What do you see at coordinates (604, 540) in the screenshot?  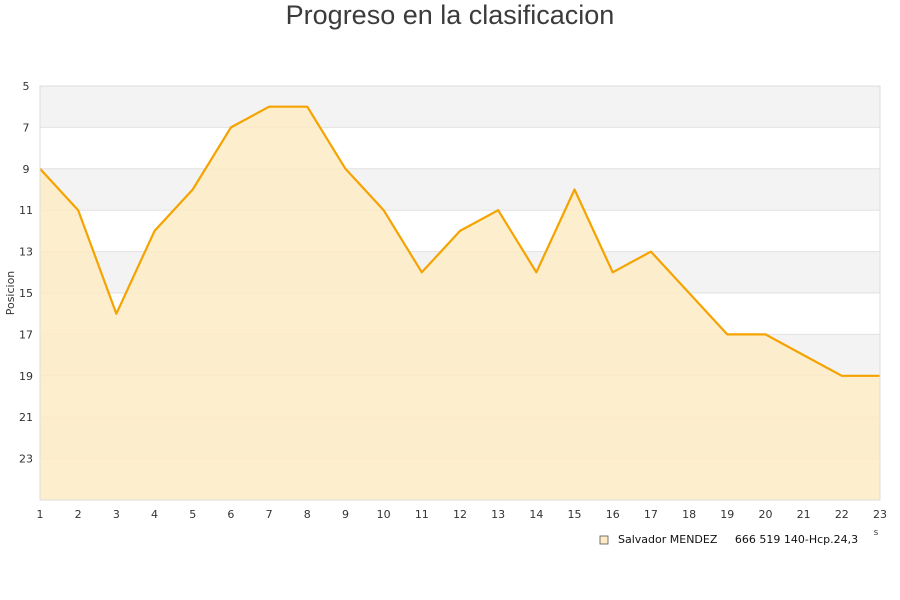 I see `legend-swatch` at bounding box center [604, 540].